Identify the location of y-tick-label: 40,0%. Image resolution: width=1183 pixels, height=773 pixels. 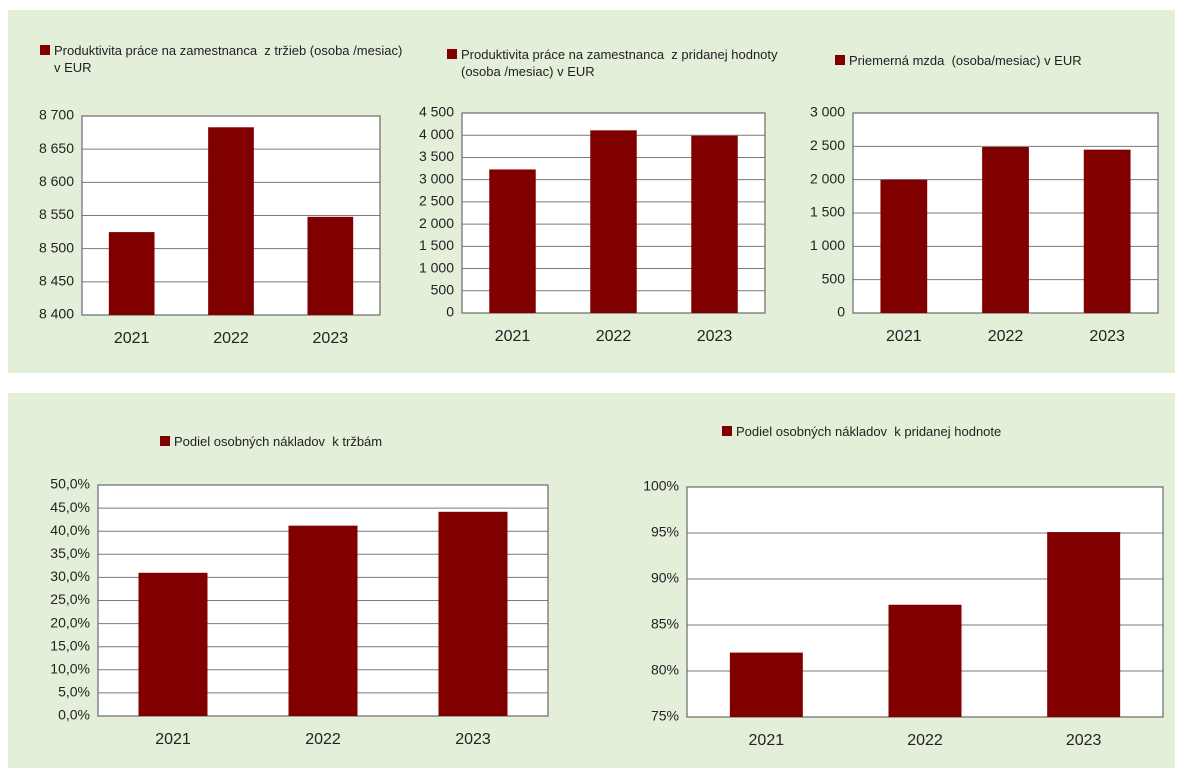
(70, 530).